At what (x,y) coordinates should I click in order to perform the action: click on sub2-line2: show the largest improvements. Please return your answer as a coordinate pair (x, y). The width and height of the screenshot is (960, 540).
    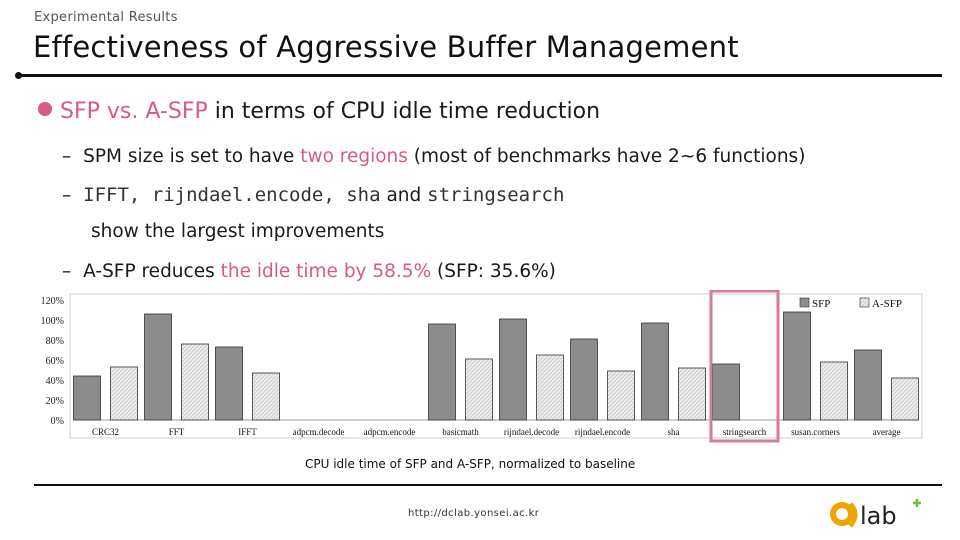
    Looking at the image, I should click on (238, 231).